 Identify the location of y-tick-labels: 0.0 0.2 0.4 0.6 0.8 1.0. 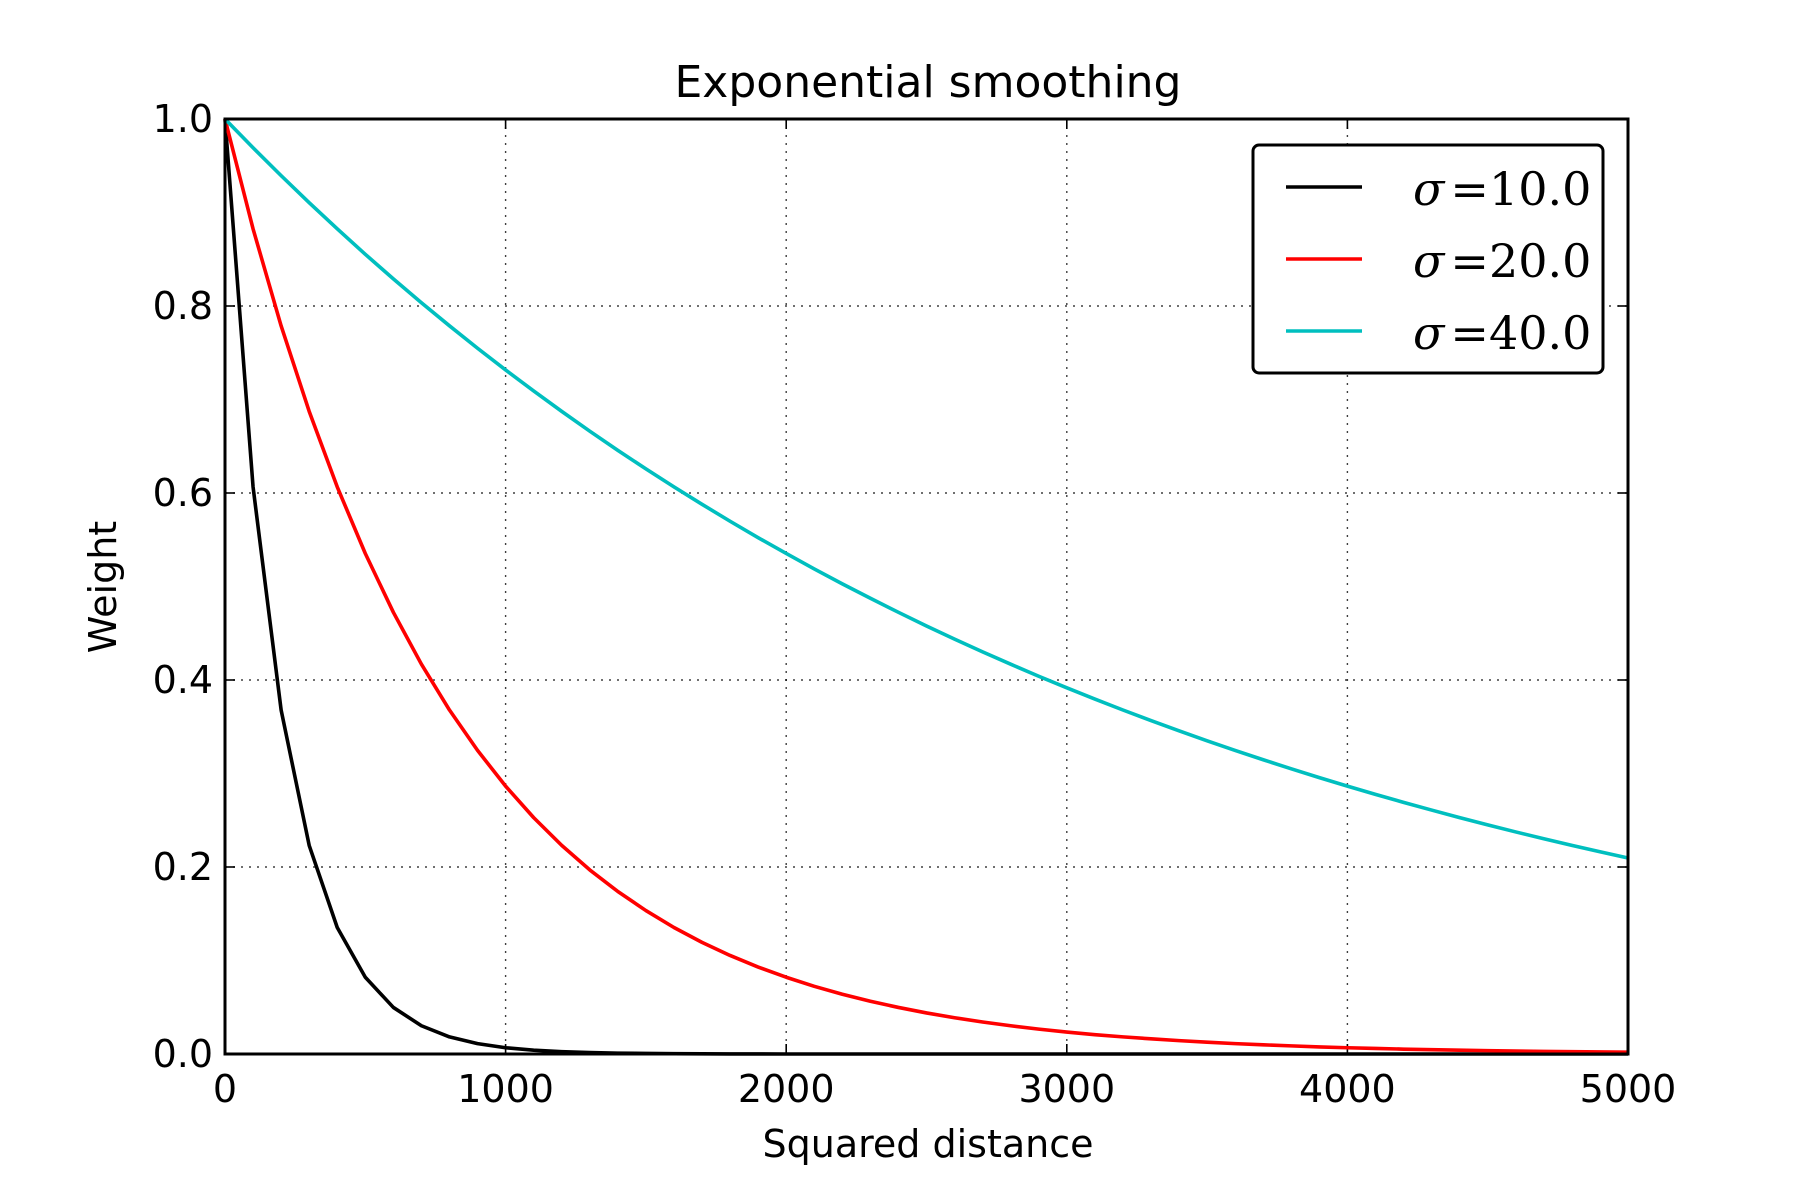
(183, 586).